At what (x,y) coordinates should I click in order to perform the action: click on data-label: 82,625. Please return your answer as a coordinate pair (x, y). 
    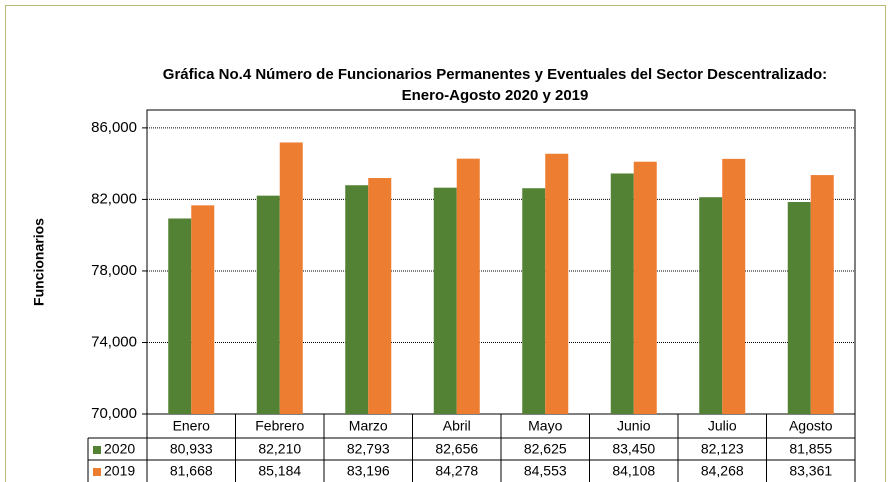
    Looking at the image, I should click on (545, 449).